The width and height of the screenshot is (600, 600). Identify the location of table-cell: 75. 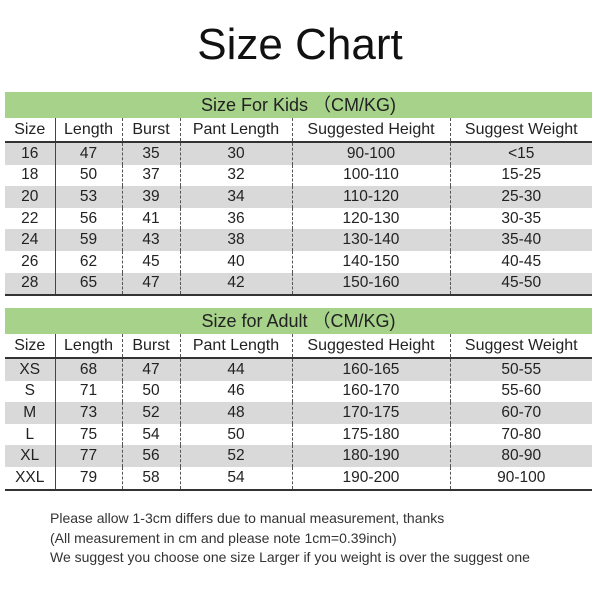
(88, 434).